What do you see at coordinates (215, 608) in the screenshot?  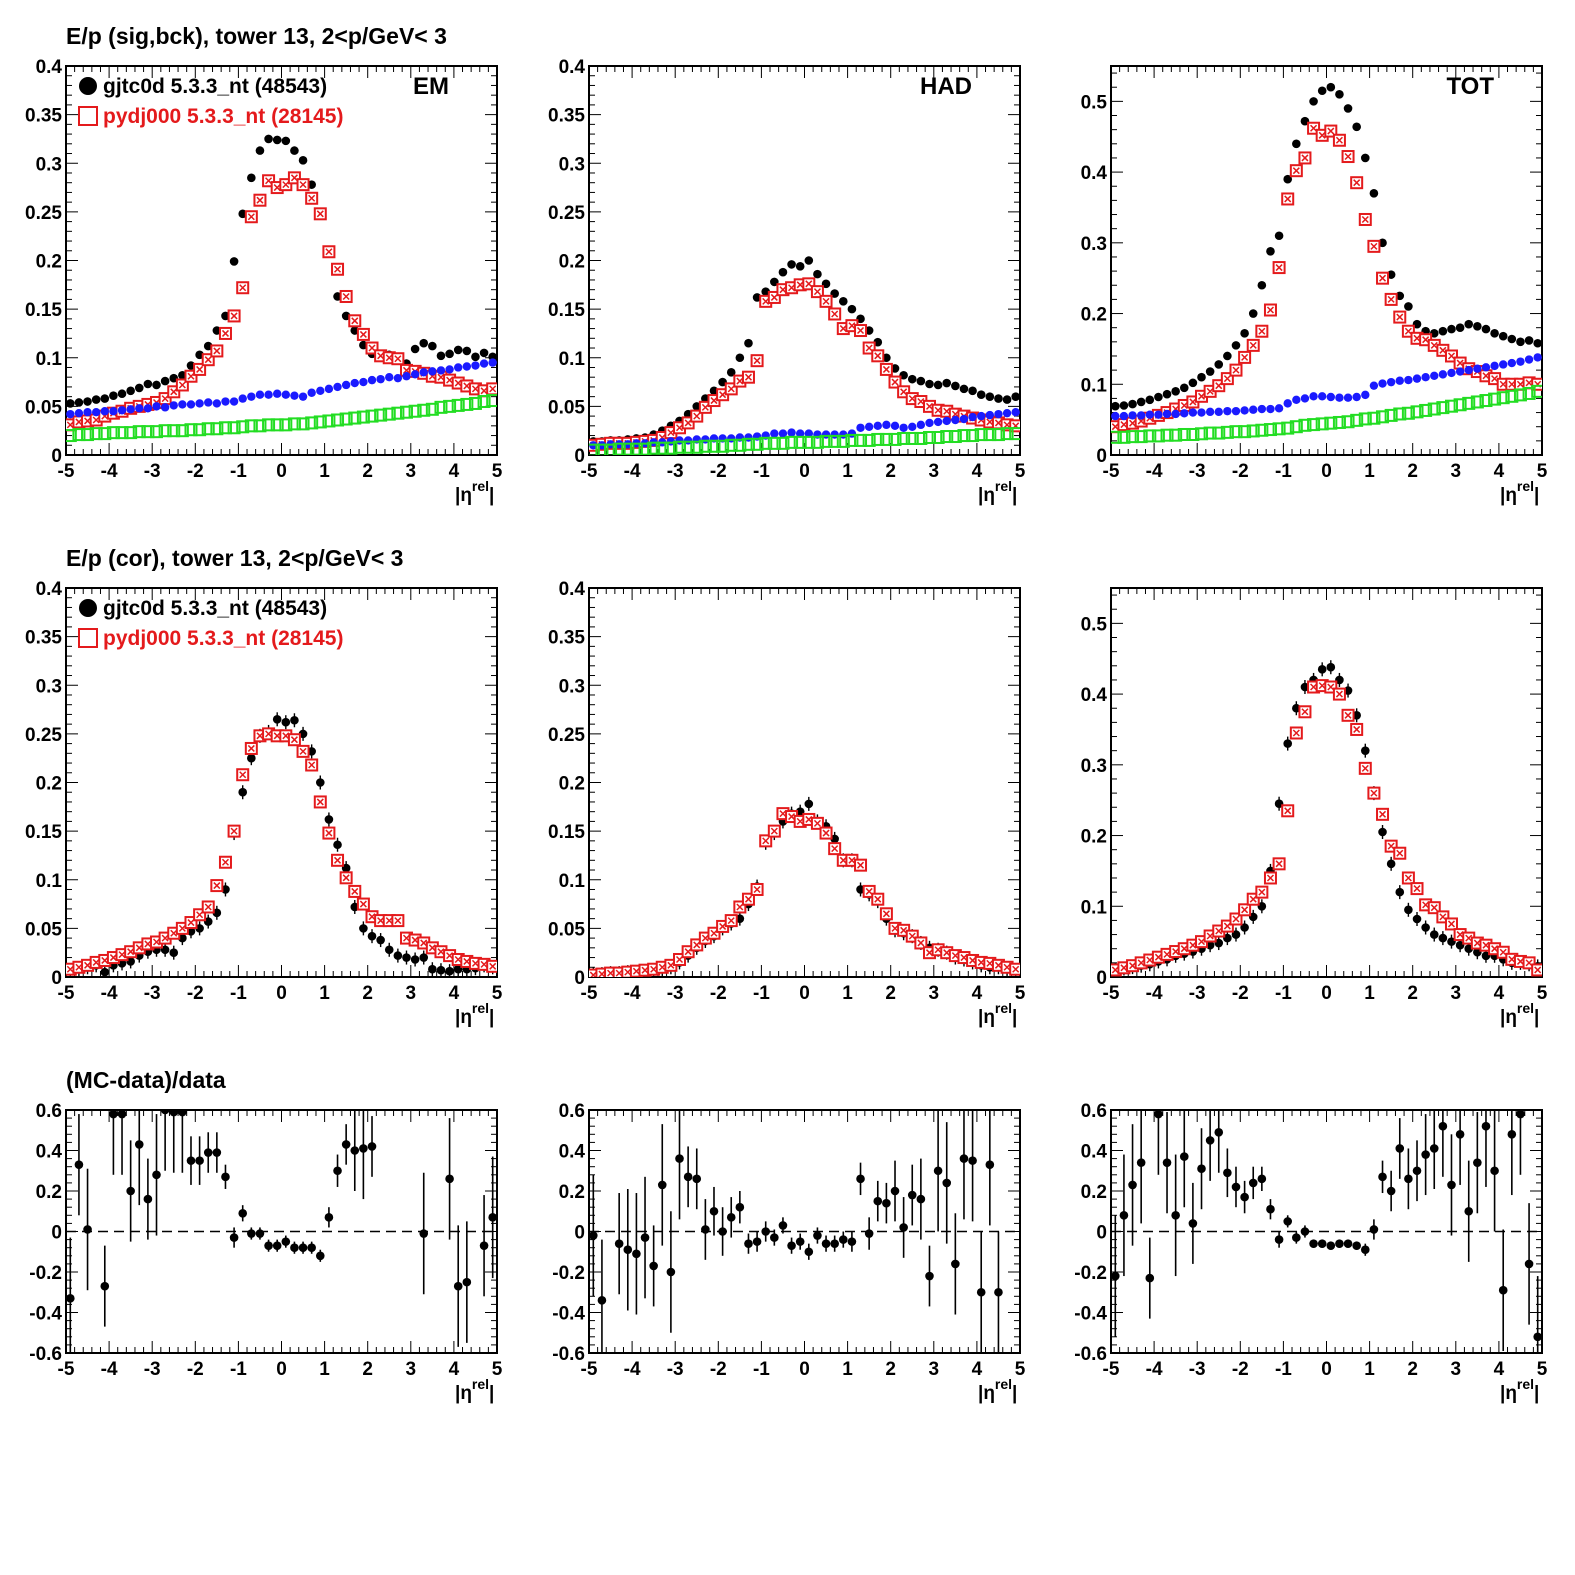 I see `legend-text: gjtc0d 5.3.3_nt (48543)` at bounding box center [215, 608].